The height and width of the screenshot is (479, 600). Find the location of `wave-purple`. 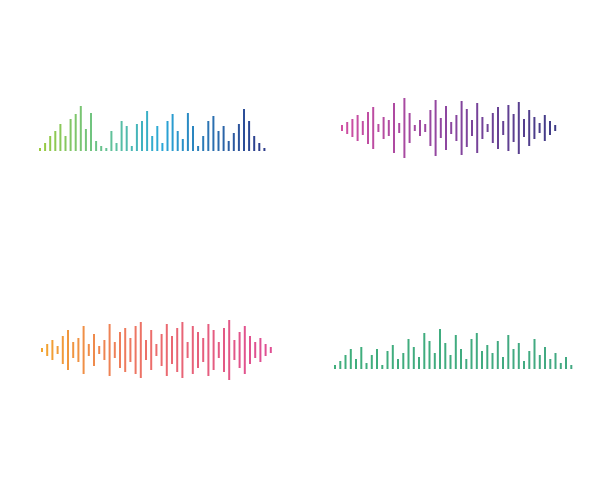

wave-purple is located at coordinates (449, 128).